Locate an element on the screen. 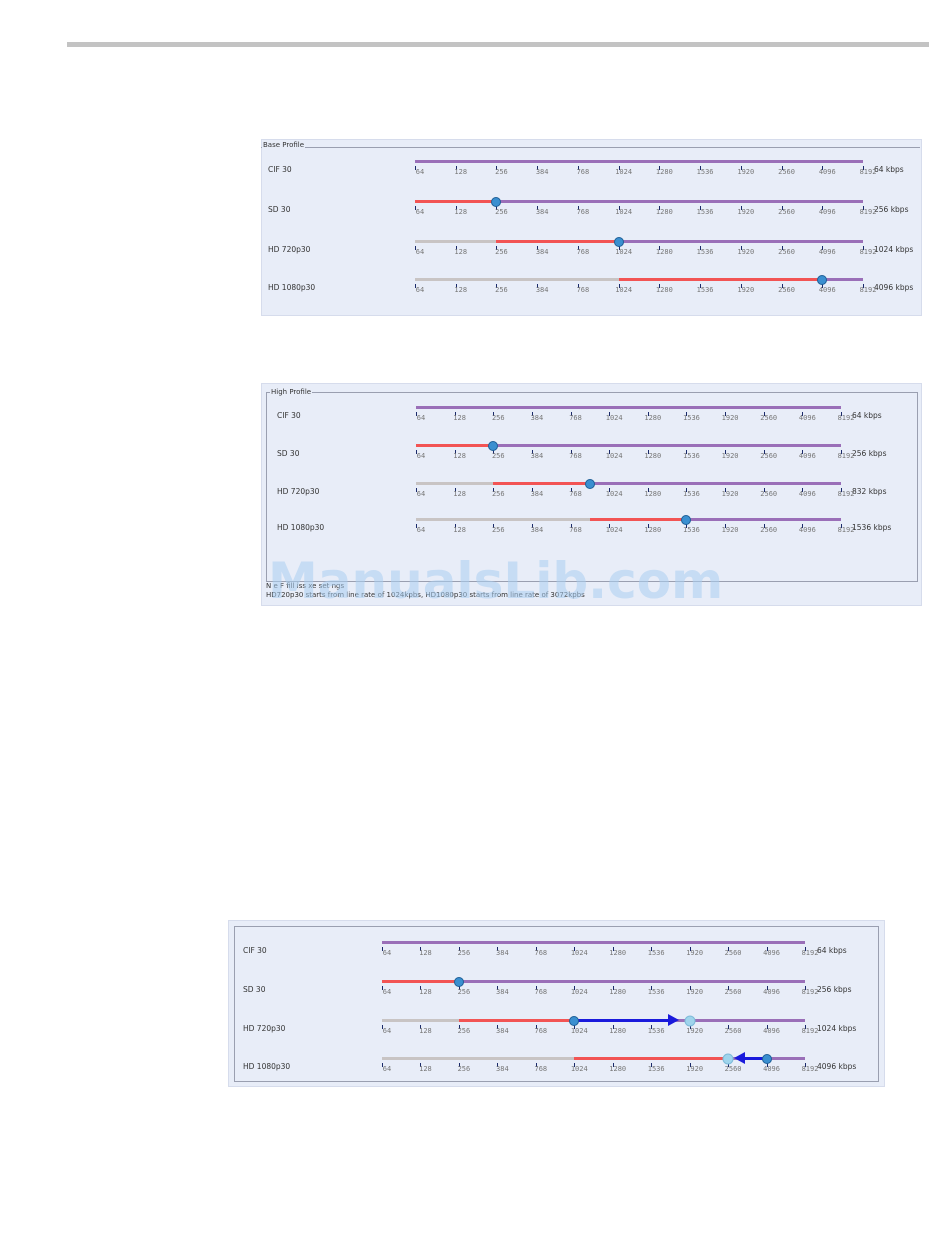  note-line-1: N e F fill iss xe set ngs is located at coordinates (305, 586).